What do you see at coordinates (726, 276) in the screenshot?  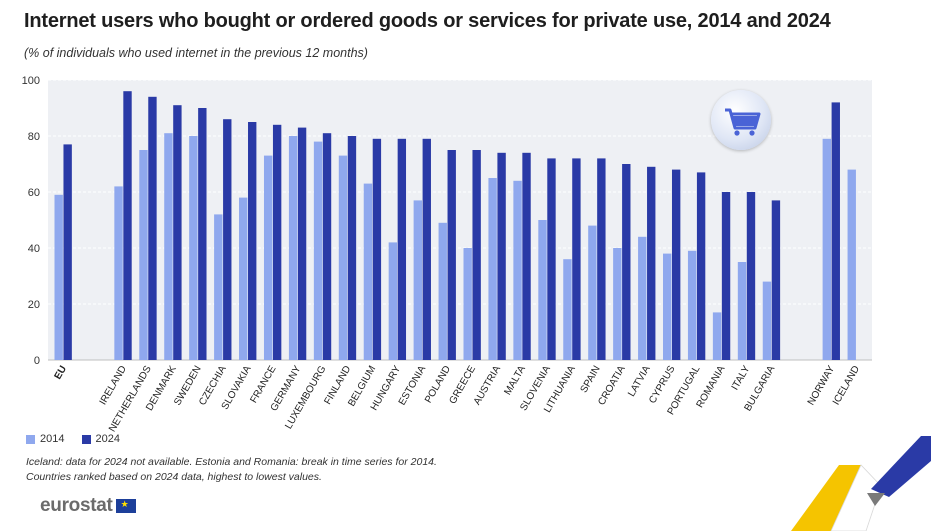 I see `bar-2024-romania` at bounding box center [726, 276].